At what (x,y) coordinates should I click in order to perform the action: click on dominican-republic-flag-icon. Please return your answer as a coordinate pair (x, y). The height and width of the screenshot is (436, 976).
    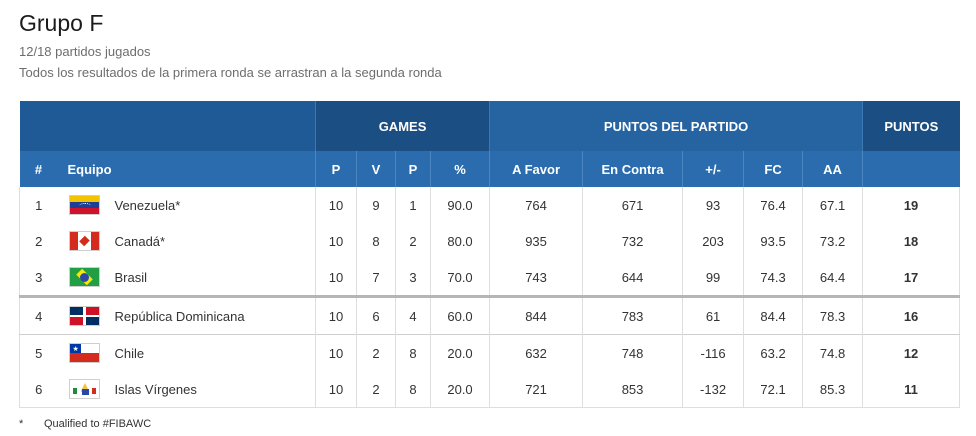
    Looking at the image, I should click on (84, 316).